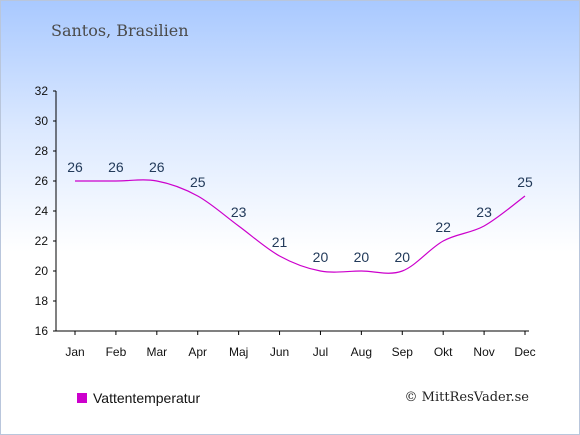  Describe the element at coordinates (197, 352) in the screenshot. I see `x-tick-label-Apr: Apr` at that location.